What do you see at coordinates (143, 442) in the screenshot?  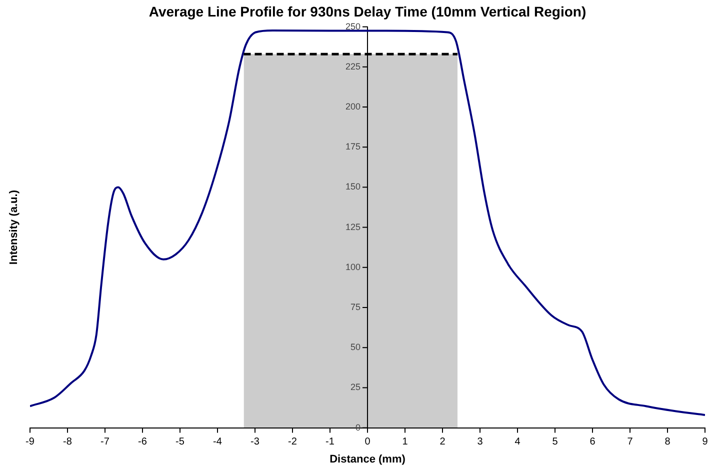 I see `x-tick-label: -6` at bounding box center [143, 442].